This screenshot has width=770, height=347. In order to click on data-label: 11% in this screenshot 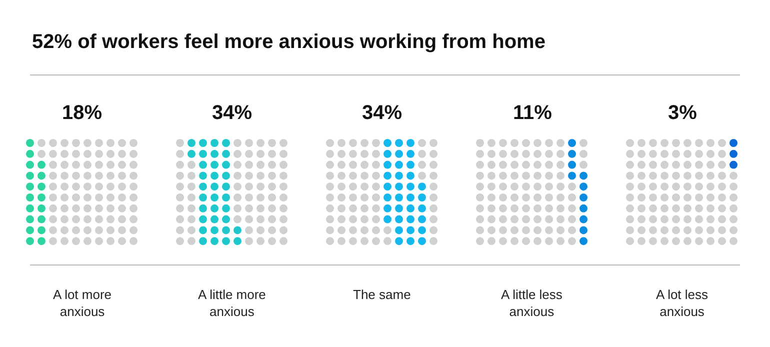, I will do `click(532, 113)`.